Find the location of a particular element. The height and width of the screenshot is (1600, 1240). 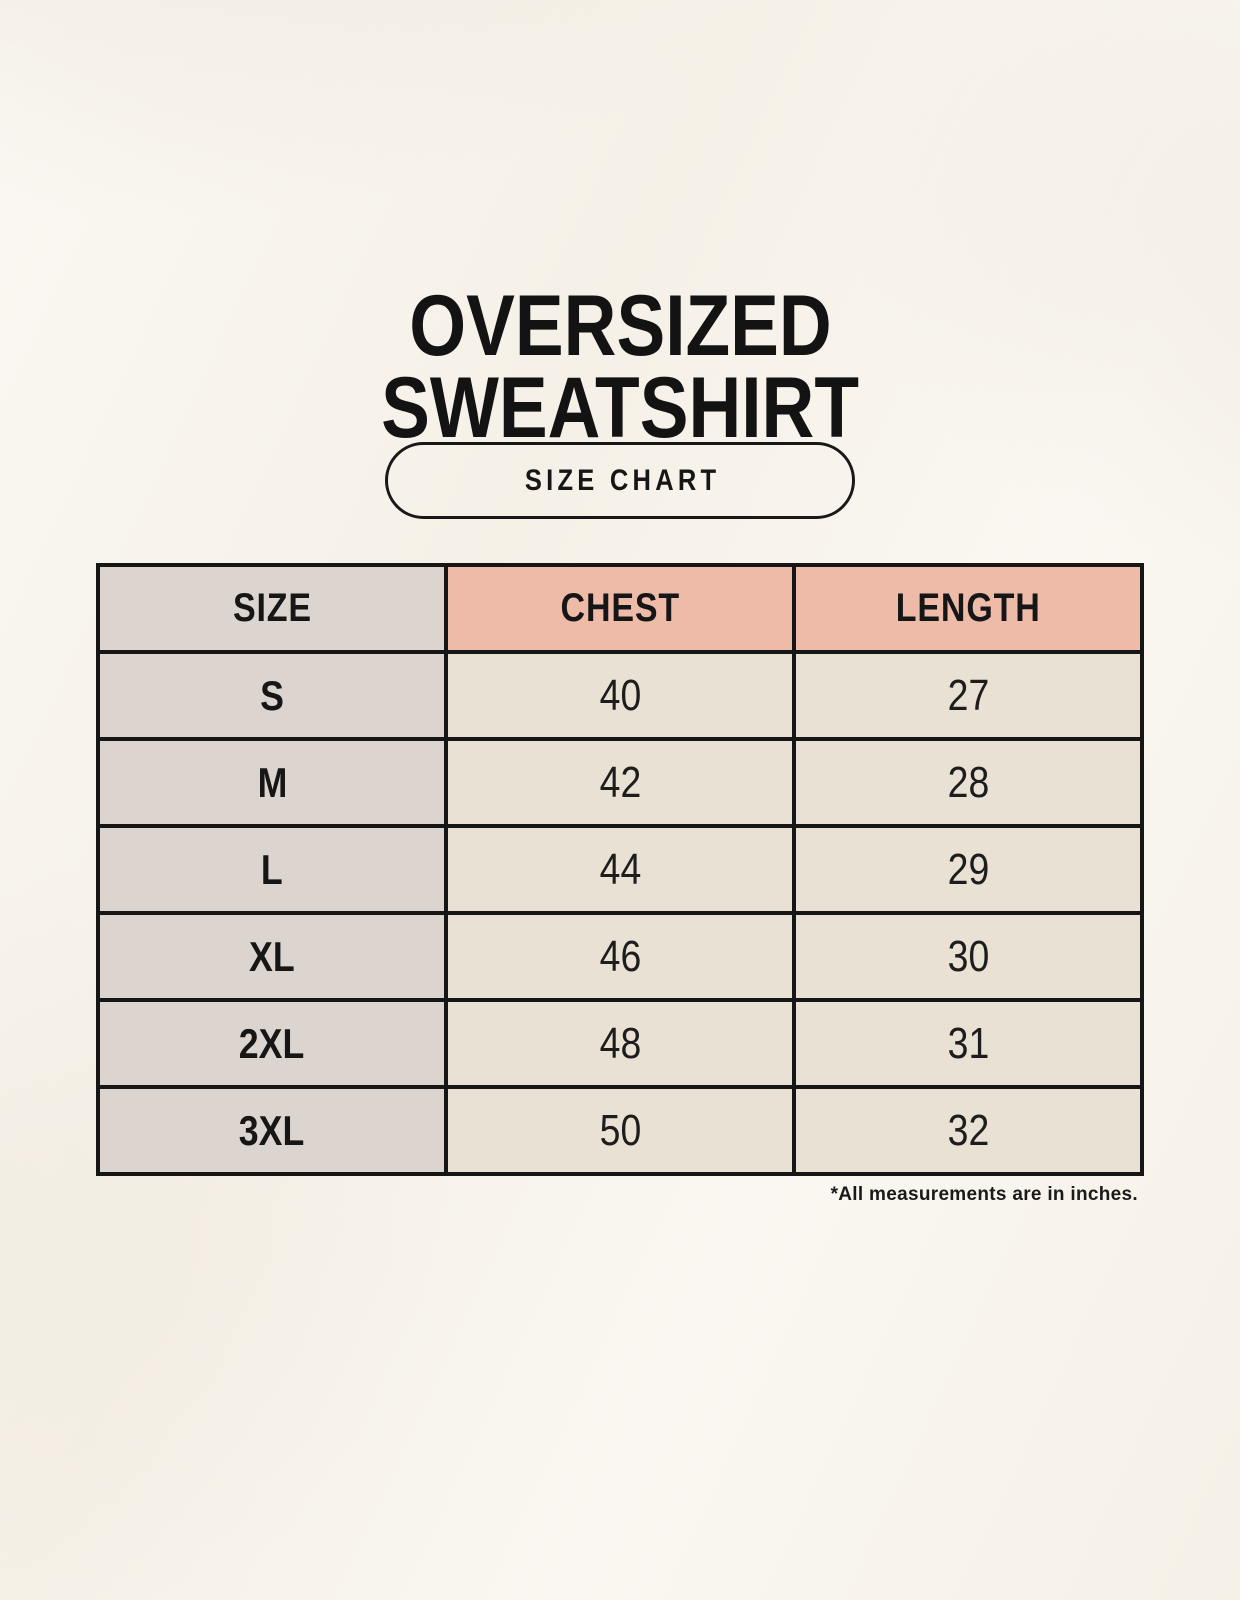

page-title-line-2: SWEATSHIRT is located at coordinates (620, 407).